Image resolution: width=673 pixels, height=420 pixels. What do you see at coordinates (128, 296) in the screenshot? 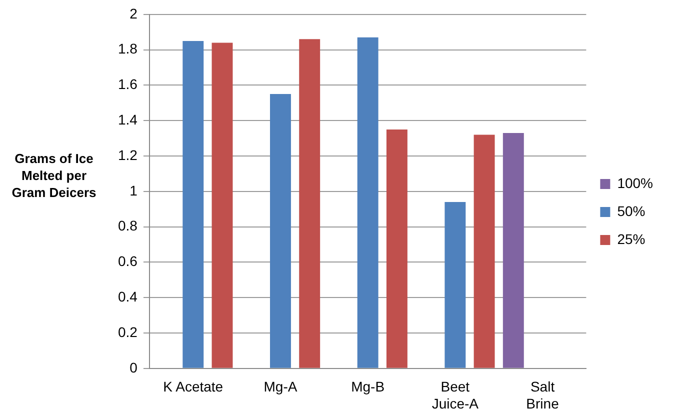
I see `y-tick-label: 0.4` at bounding box center [128, 296].